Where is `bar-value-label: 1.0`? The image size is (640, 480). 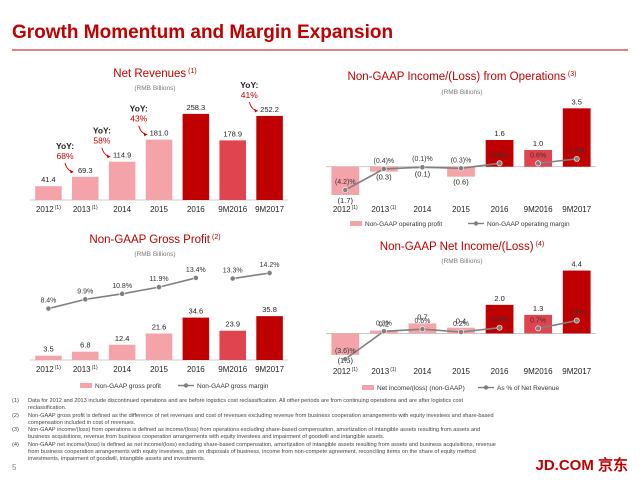
bar-value-label: 1.0 is located at coordinates (538, 143).